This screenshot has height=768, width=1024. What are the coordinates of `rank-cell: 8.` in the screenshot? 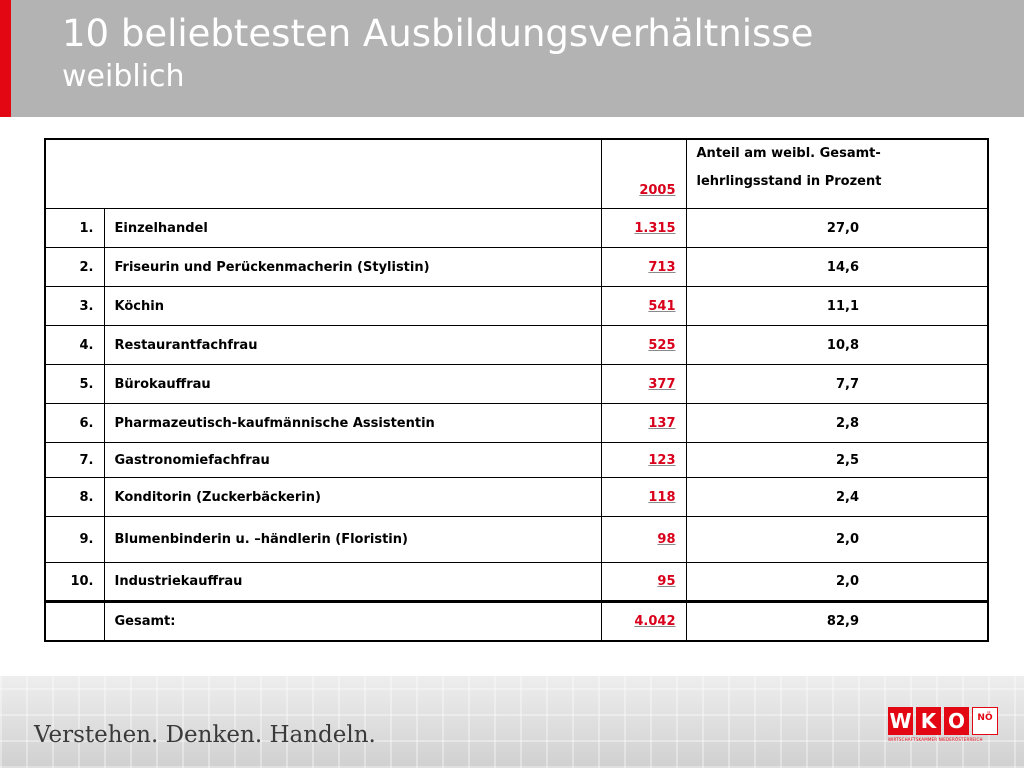 It's located at (74, 497).